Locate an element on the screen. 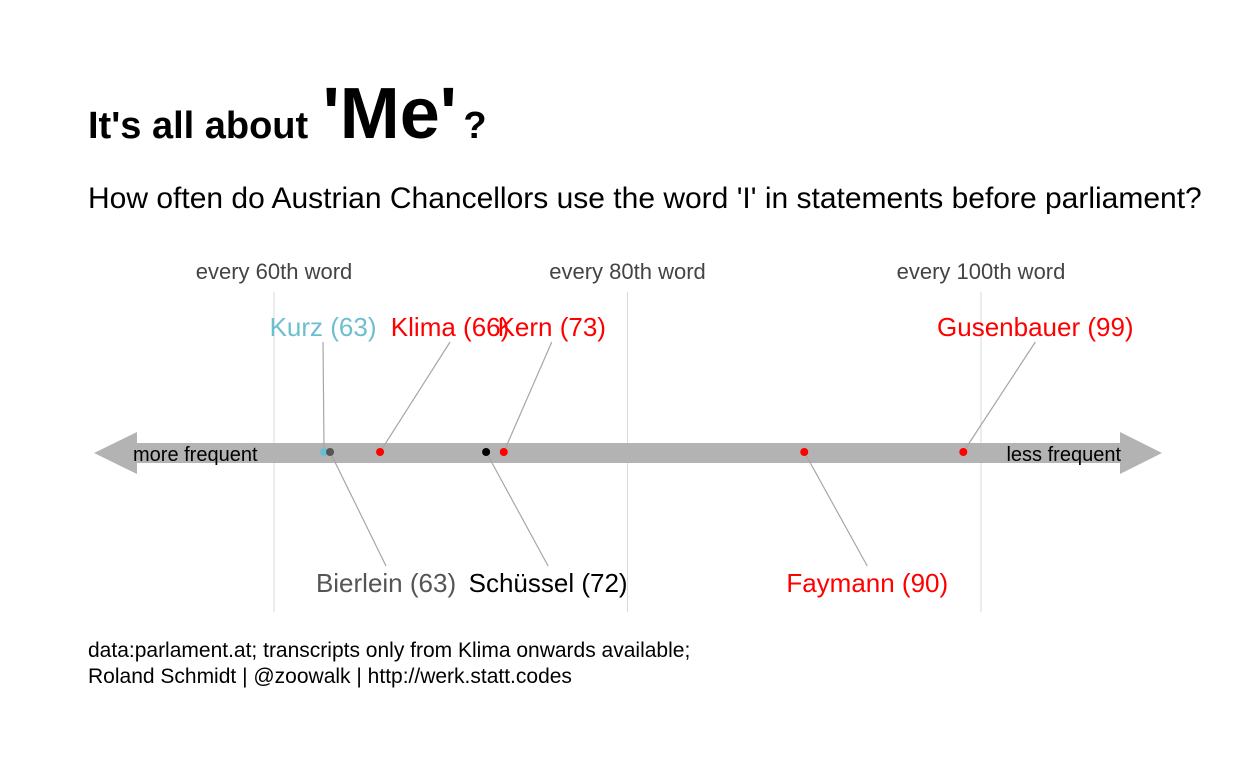  point-label: Schüssel (72) is located at coordinates (548, 583).